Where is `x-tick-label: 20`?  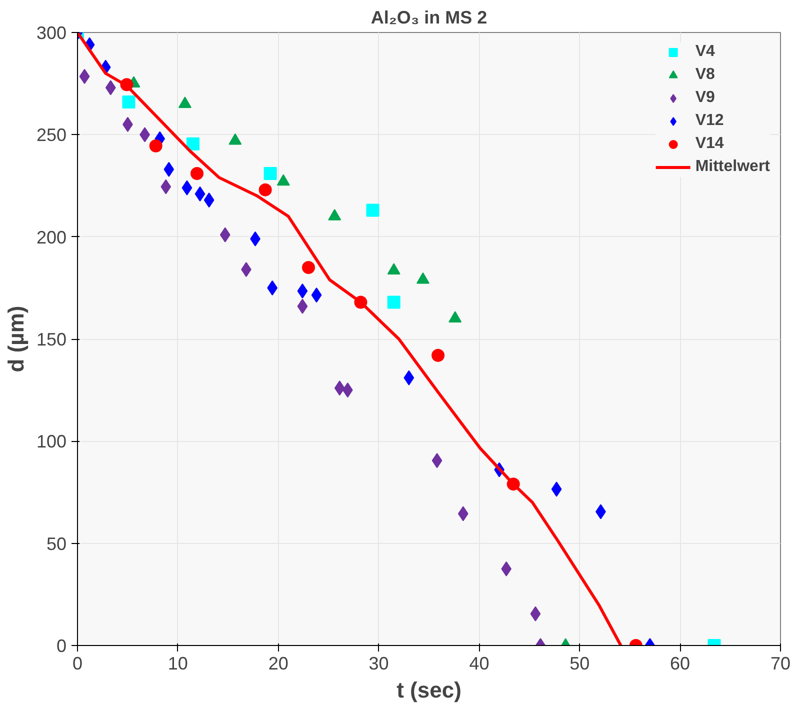
x-tick-label: 20 is located at coordinates (278, 664).